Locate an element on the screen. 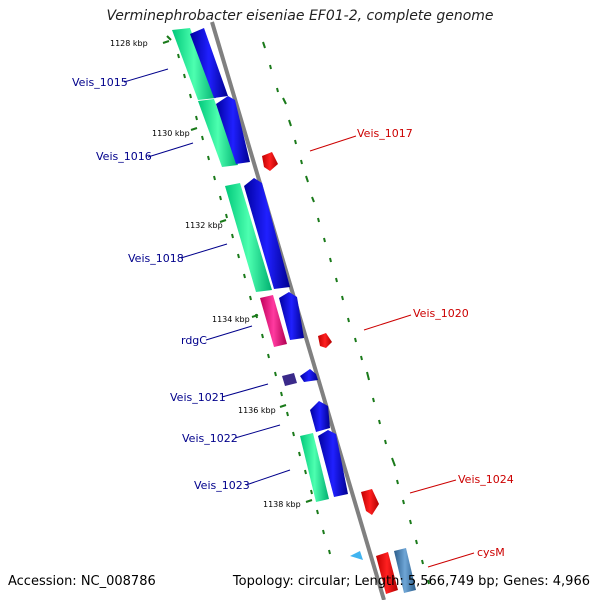 The width and height of the screenshot is (600, 600). label-rdgc: rdgC is located at coordinates (194, 340).